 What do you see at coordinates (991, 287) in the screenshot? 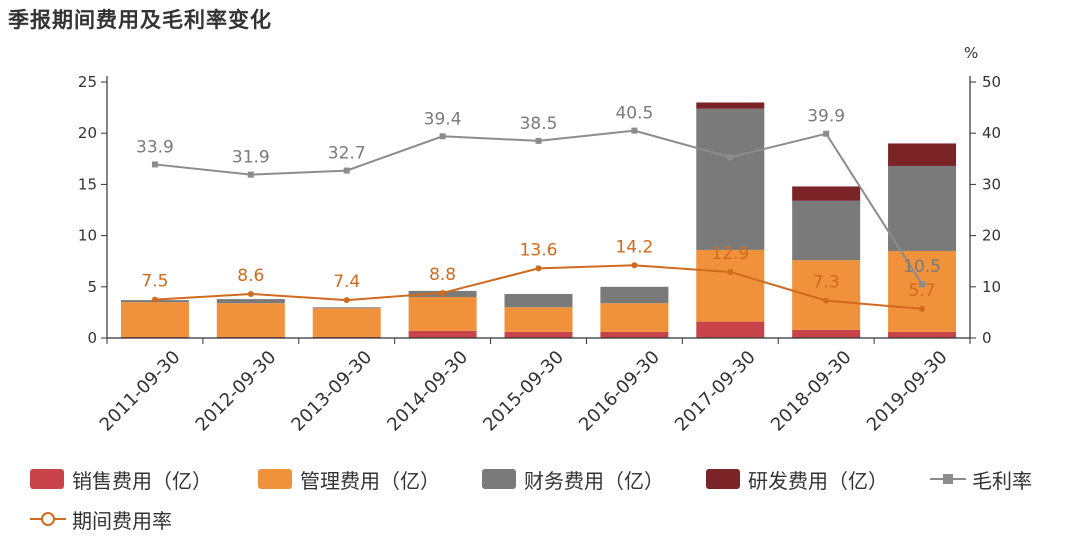
I see `right-tick-label-1: 10` at bounding box center [991, 287].